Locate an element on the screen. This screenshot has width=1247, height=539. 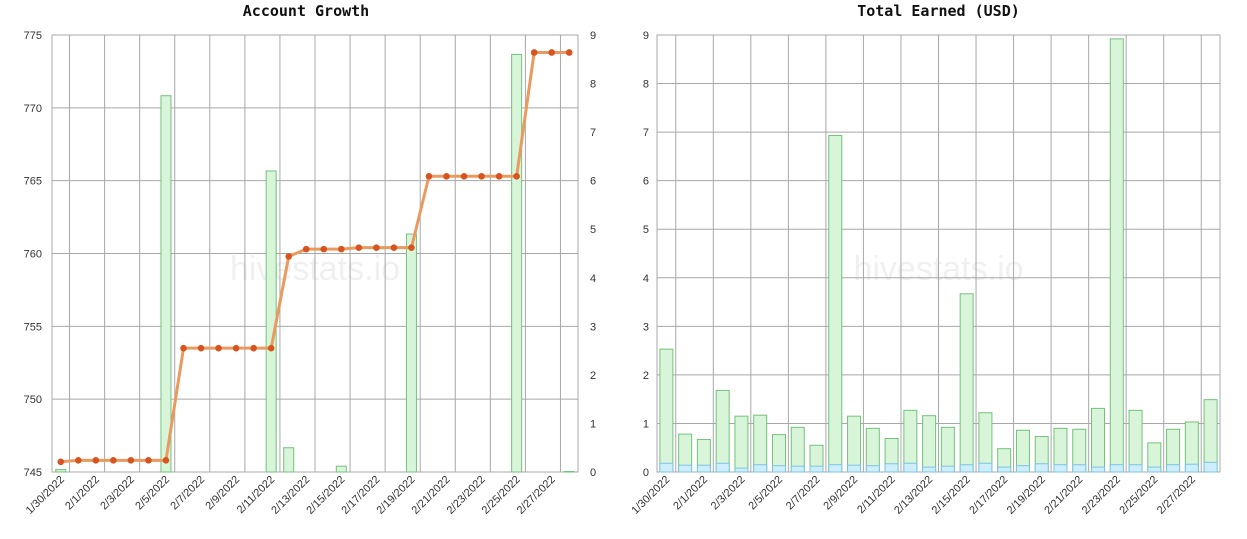
y-tick-label: 3 is located at coordinates (646, 327).